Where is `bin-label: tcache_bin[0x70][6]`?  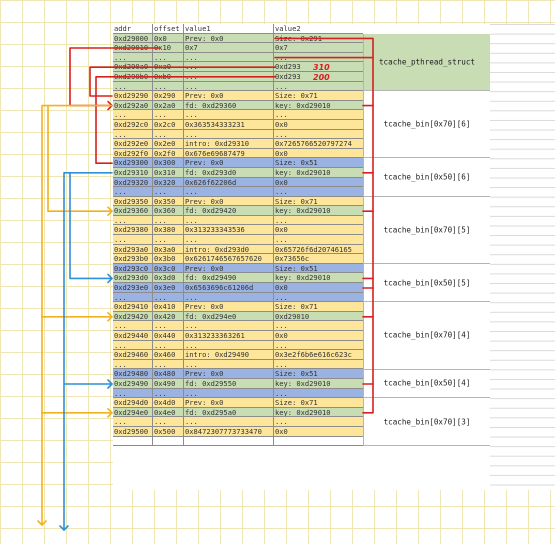
bin-label: tcache_bin[0x70][6] is located at coordinates (427, 124).